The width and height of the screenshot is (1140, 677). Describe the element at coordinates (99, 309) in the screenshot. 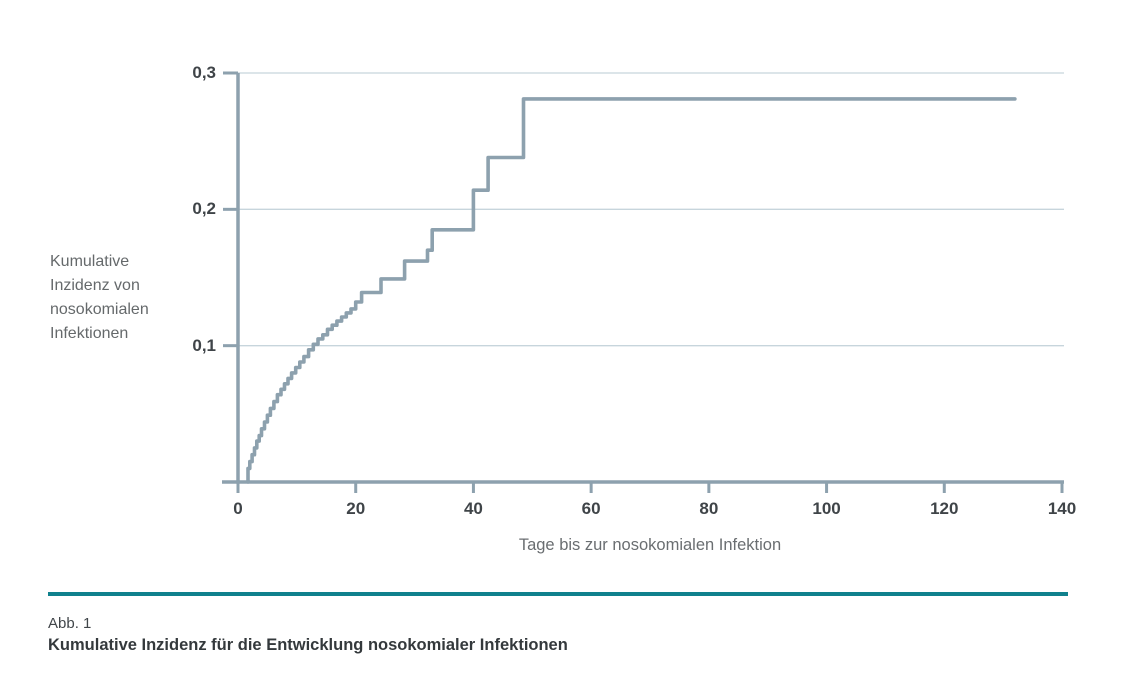

I see `y-axis-title-line: nosokomialen` at that location.